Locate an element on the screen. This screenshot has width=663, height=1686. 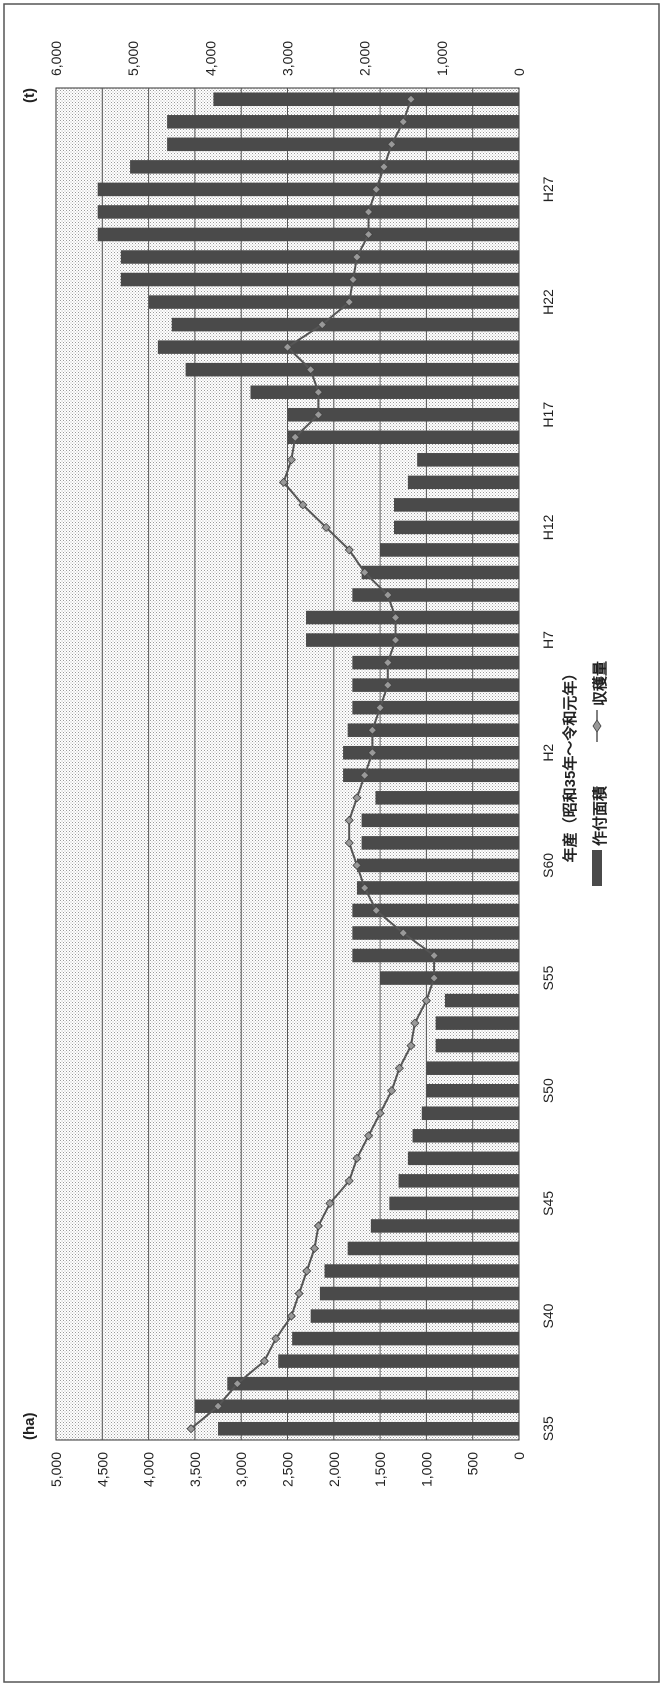
x-tick-label: S50 is located at coordinates (548, 1090).